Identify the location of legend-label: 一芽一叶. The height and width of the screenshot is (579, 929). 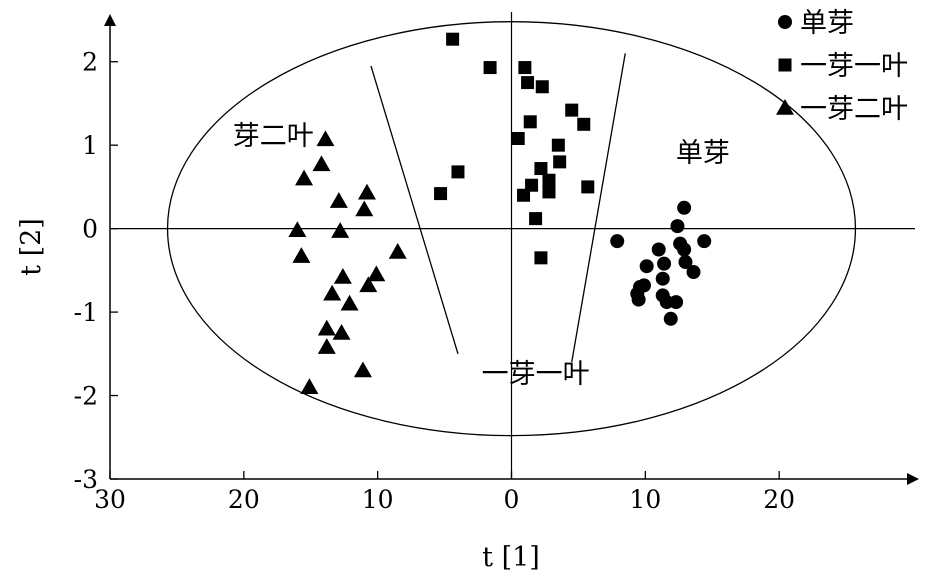
(854, 66).